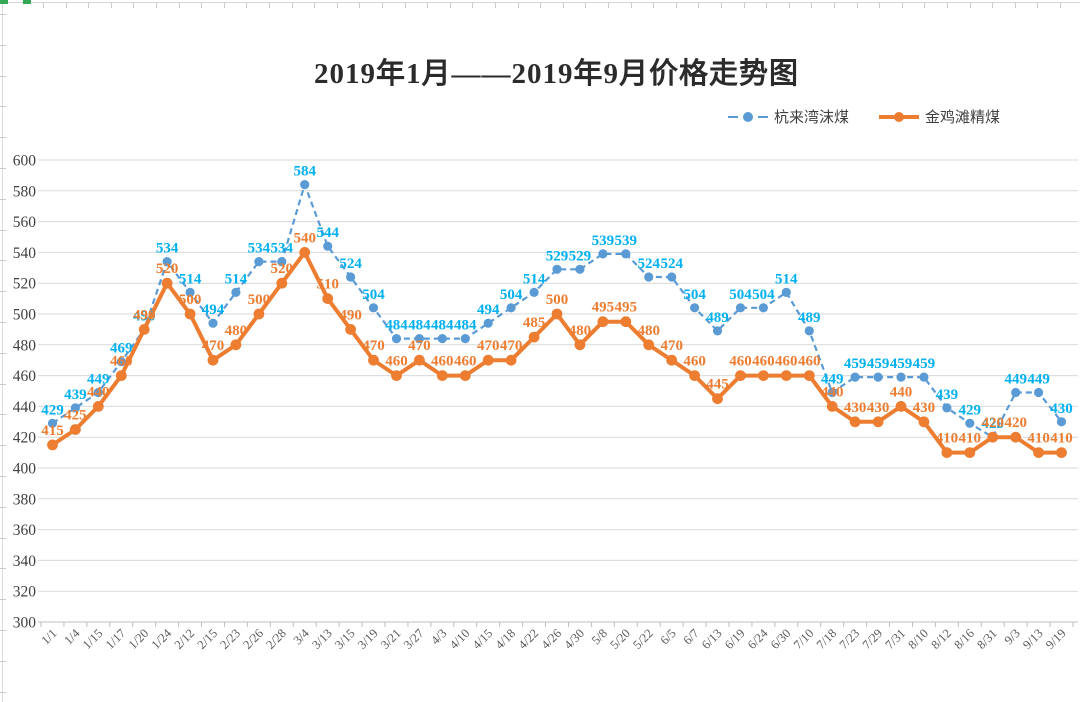 This screenshot has height=702, width=1080. Describe the element at coordinates (964, 639) in the screenshot. I see `x-tick-label: 8/16` at that location.